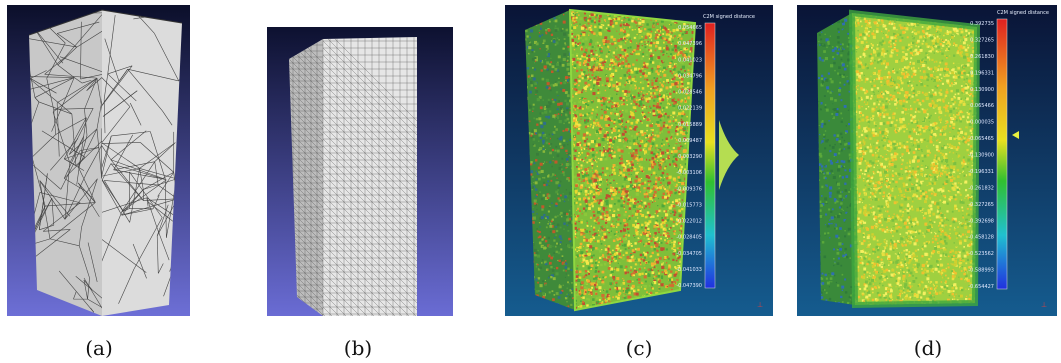 This screenshot has width=1061, height=363. I want to click on colorbar-tick-label: -0.015773, so click(689, 205).